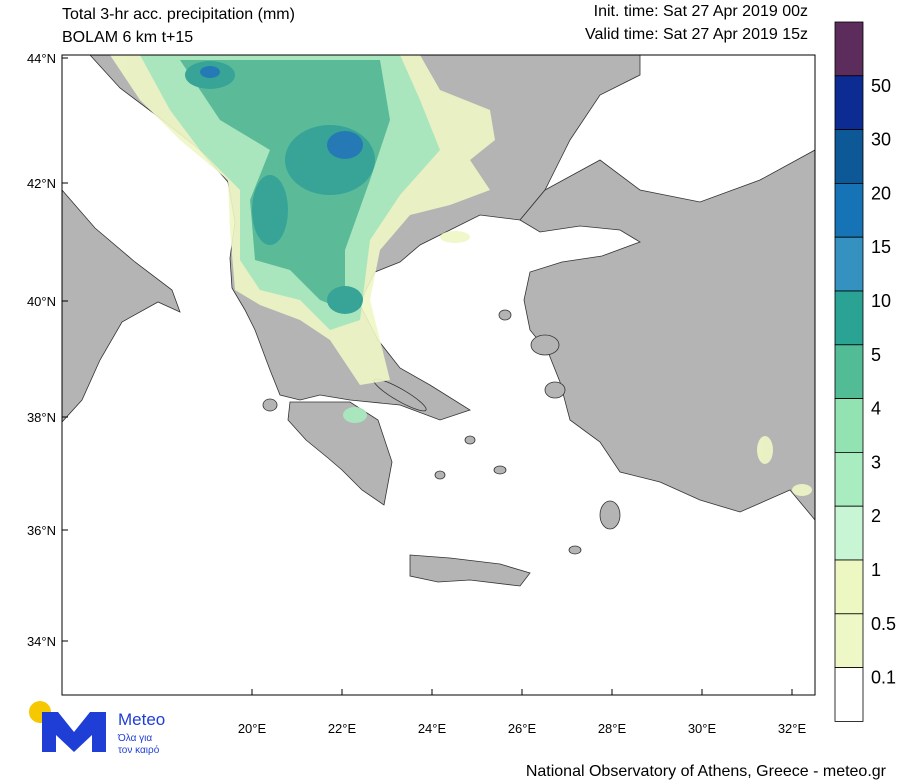 Image resolution: width=900 pixels, height=780 pixels. Describe the element at coordinates (41, 183) in the screenshot. I see `lat-label: 42°N` at that location.